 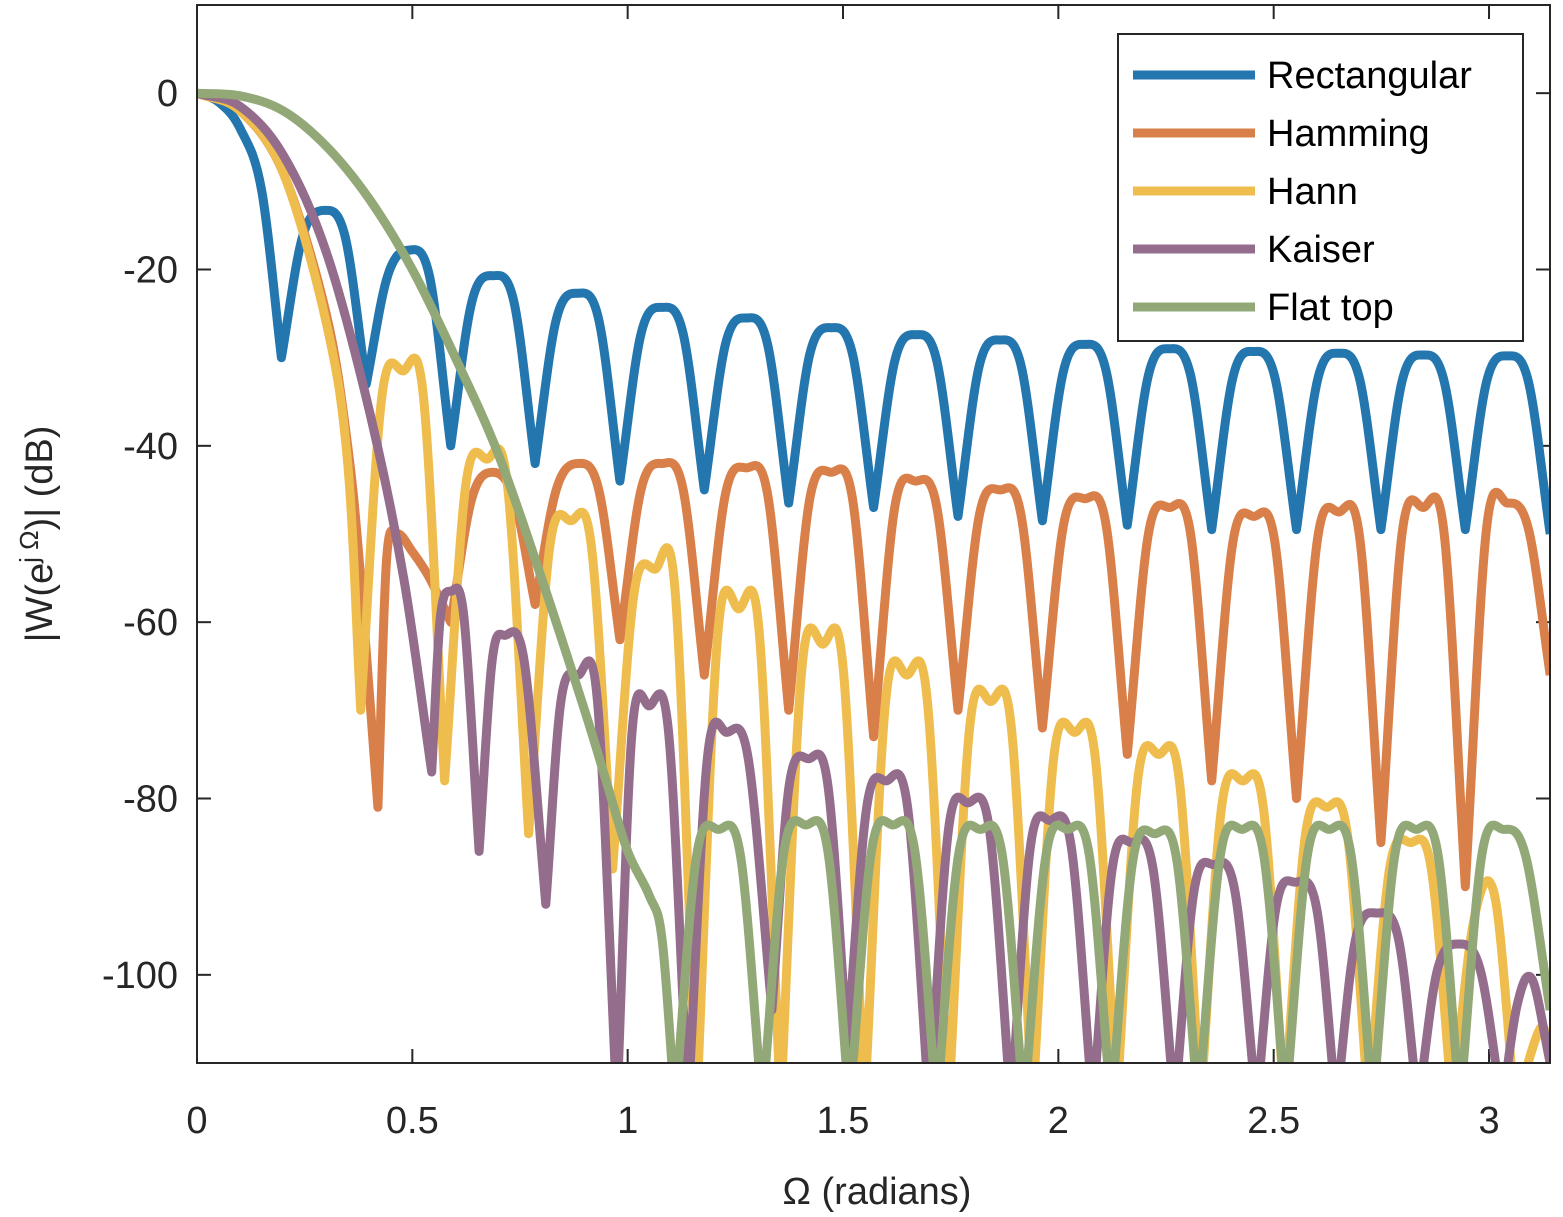 What do you see at coordinates (167, 94) in the screenshot?
I see `y-tick-label: 0` at bounding box center [167, 94].